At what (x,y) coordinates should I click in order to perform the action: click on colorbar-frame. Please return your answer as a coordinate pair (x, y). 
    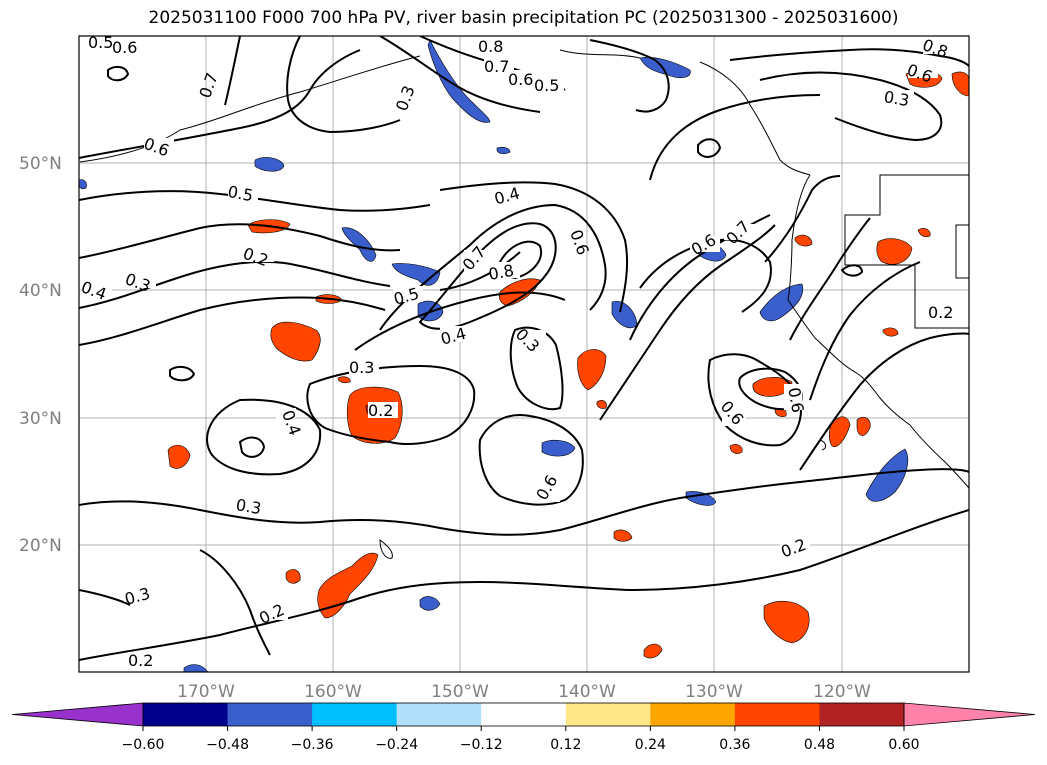
    Looking at the image, I should click on (523, 714).